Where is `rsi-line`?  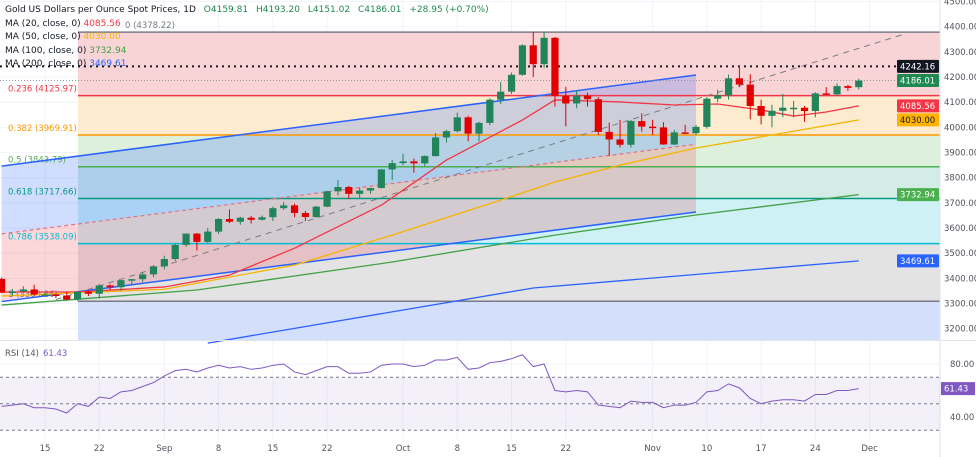
rsi-line is located at coordinates (430, 384).